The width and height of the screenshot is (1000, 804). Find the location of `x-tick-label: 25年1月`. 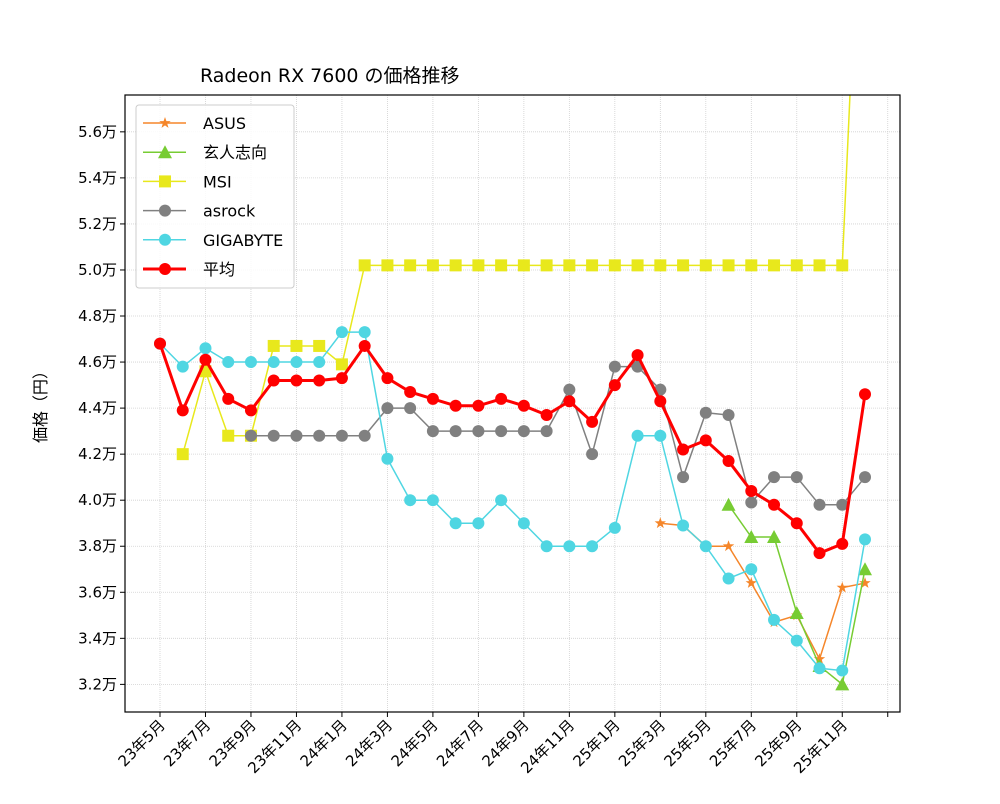

x-tick-label: 25年1月 is located at coordinates (596, 743).